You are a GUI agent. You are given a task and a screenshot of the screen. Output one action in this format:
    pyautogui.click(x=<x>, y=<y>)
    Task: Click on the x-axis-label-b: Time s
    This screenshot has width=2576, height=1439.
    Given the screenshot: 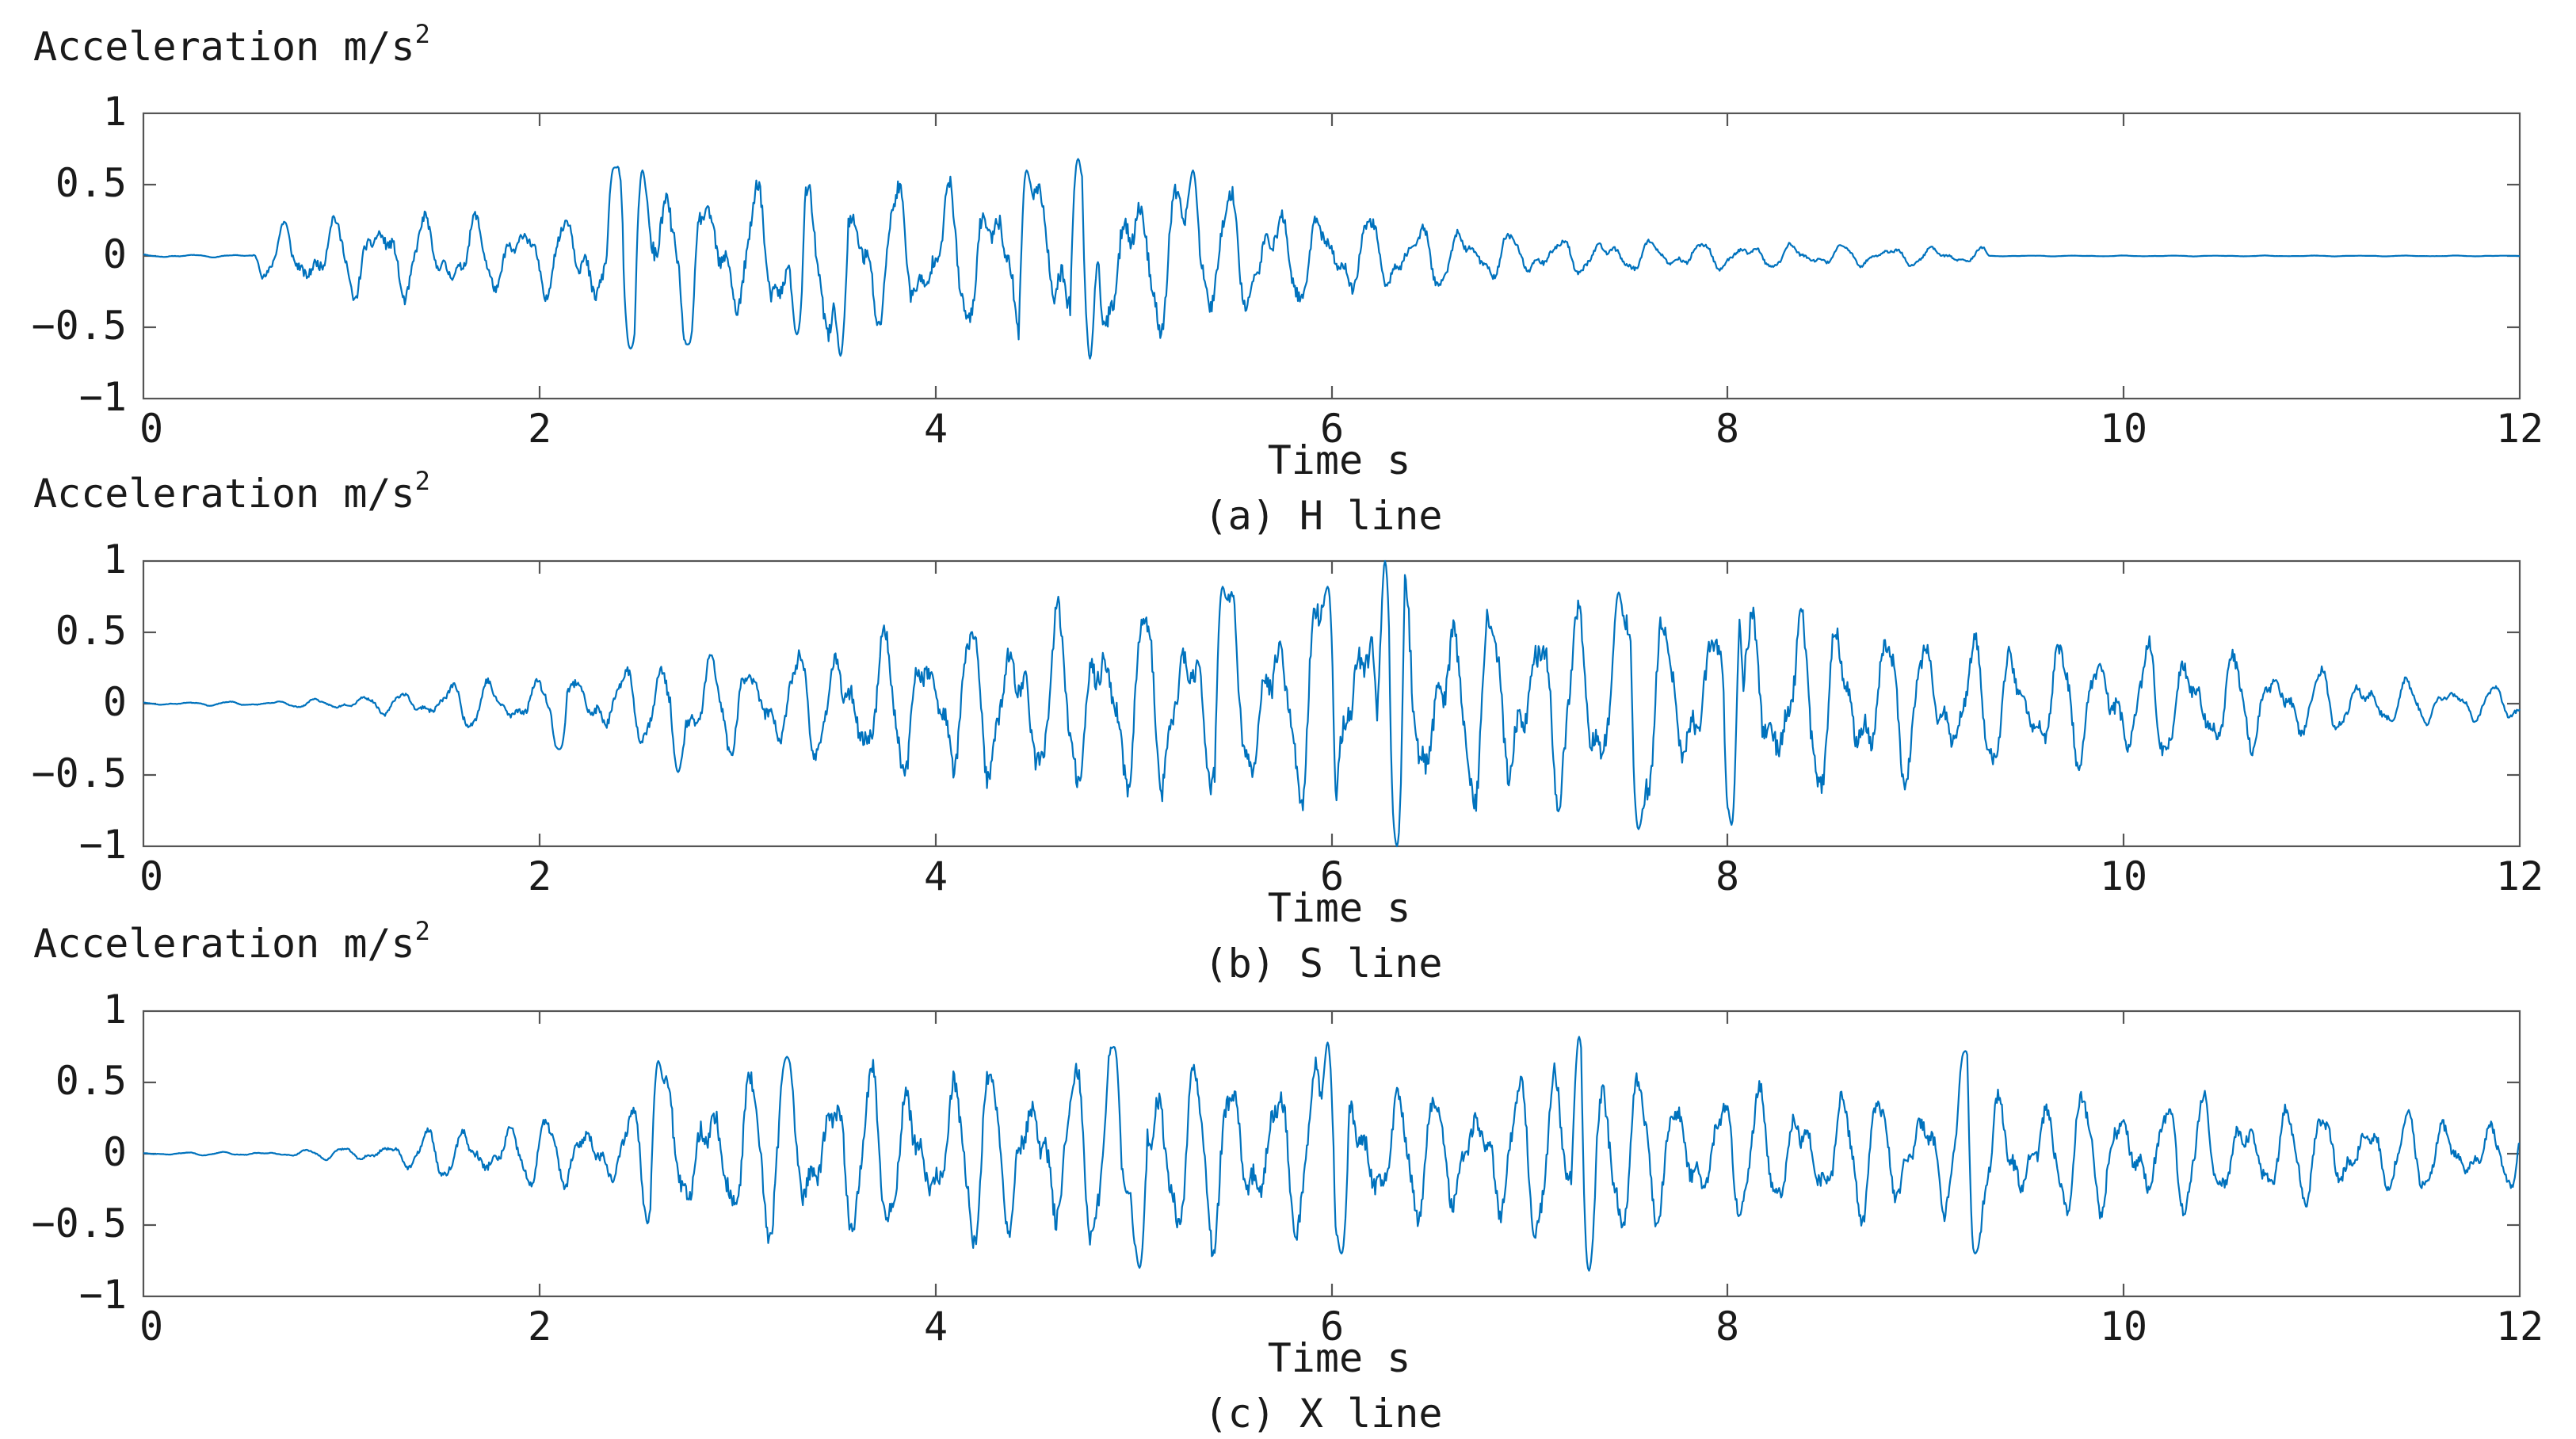 What is the action you would take?
    pyautogui.click(x=1339, y=908)
    